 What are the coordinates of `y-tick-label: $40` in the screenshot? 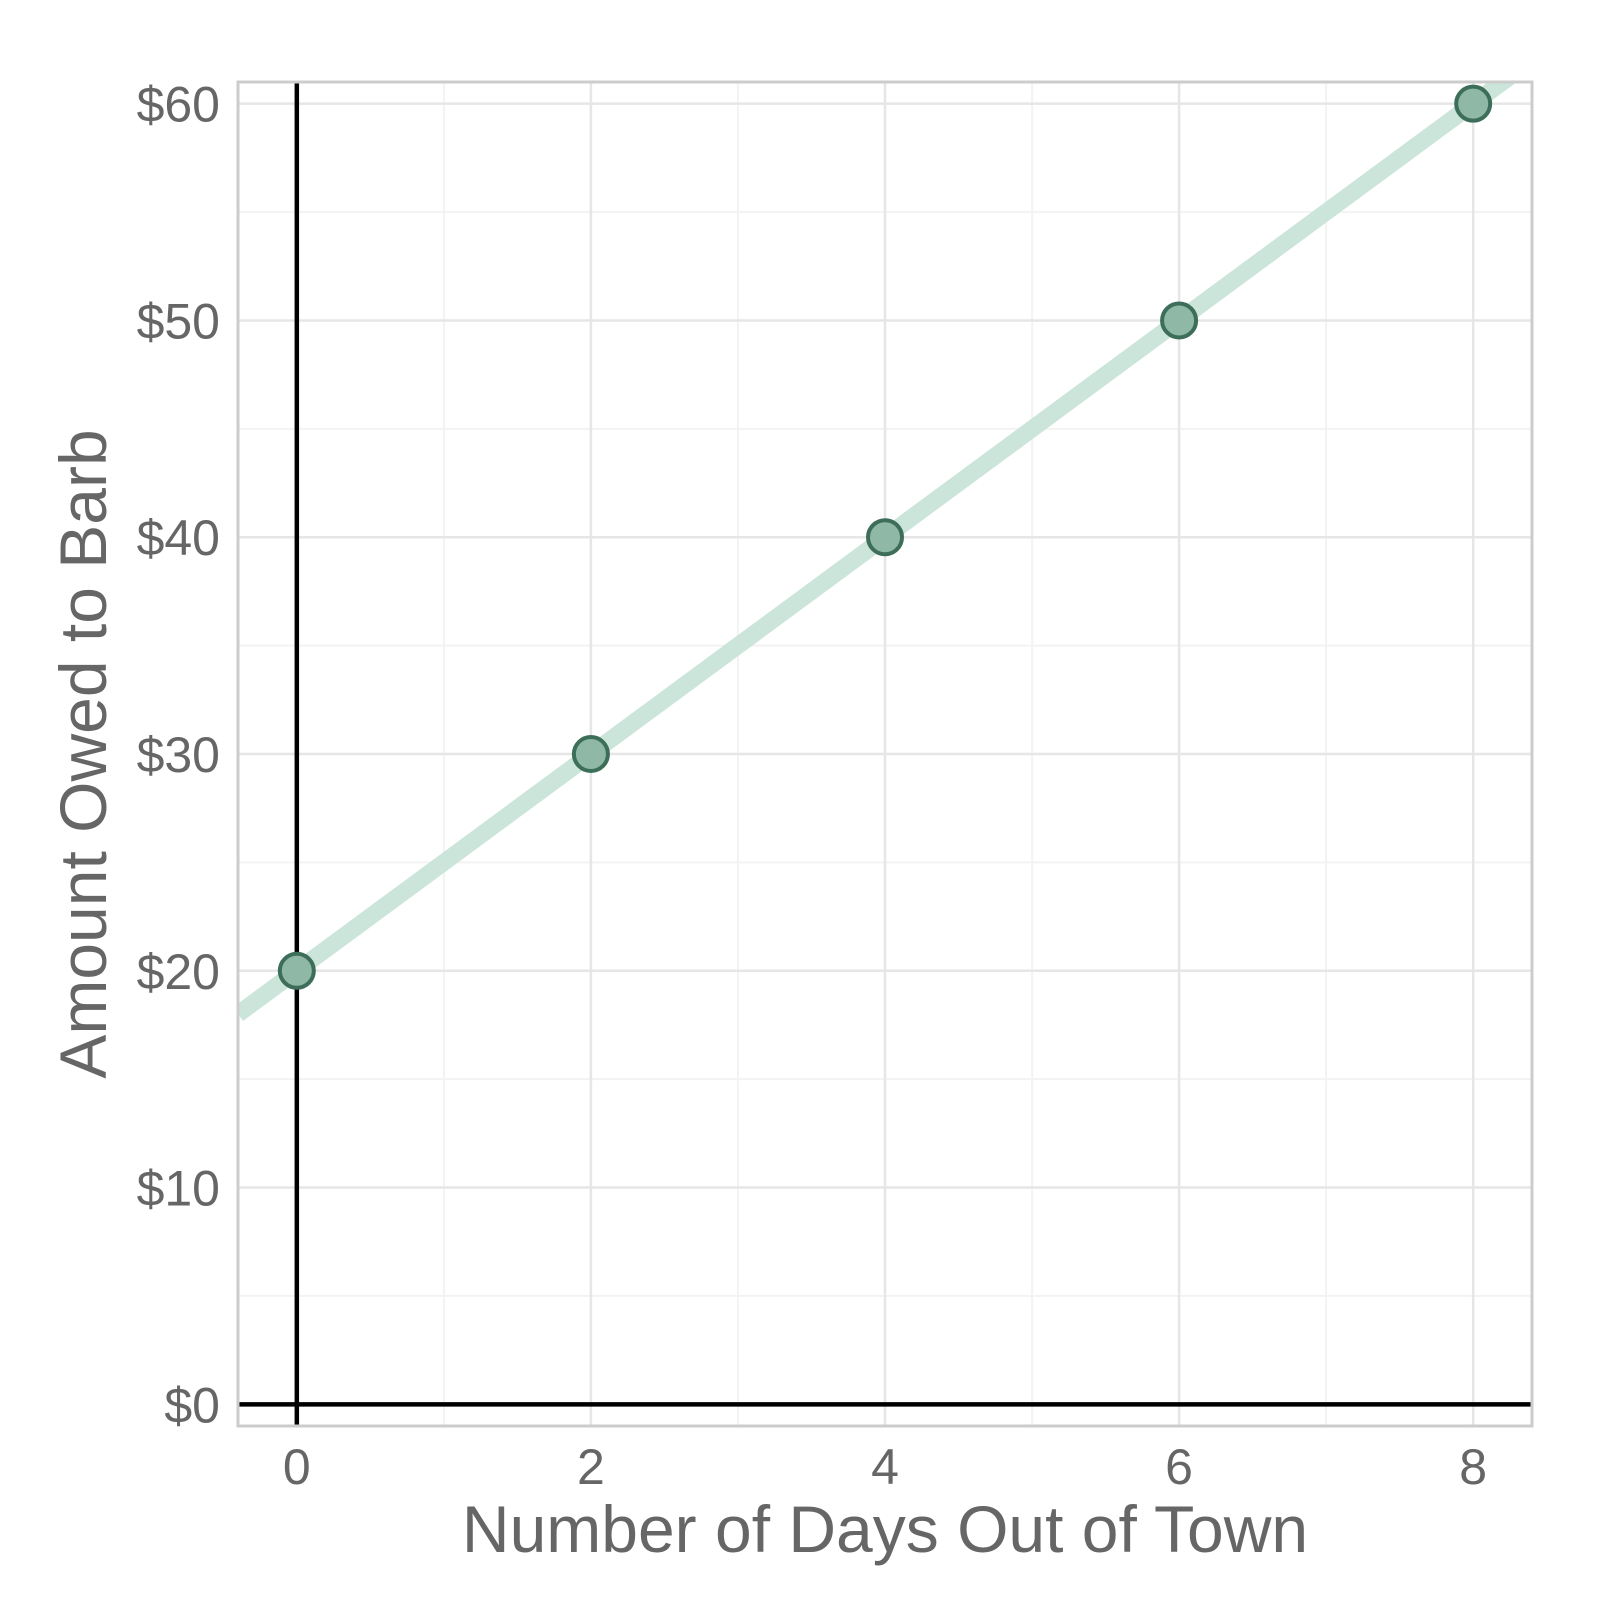 It's located at (178, 538).